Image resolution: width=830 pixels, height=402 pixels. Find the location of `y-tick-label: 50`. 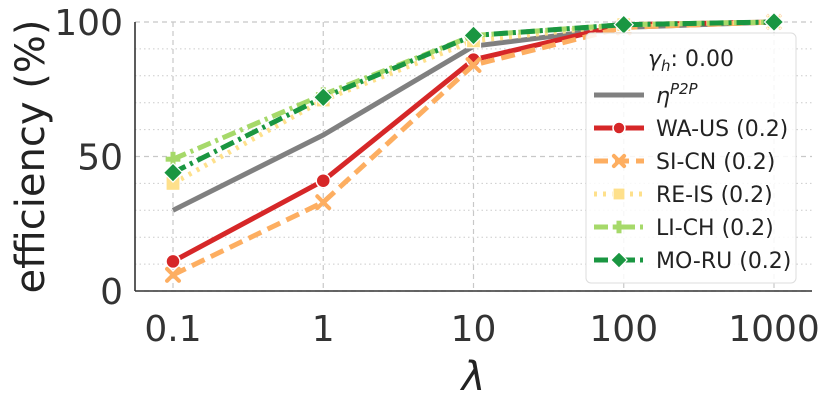

y-tick-label: 50 is located at coordinates (100, 158).